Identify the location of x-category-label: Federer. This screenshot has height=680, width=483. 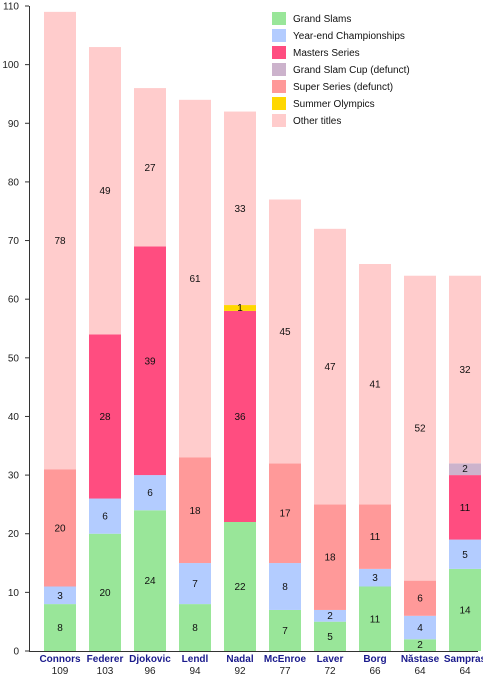
(105, 659).